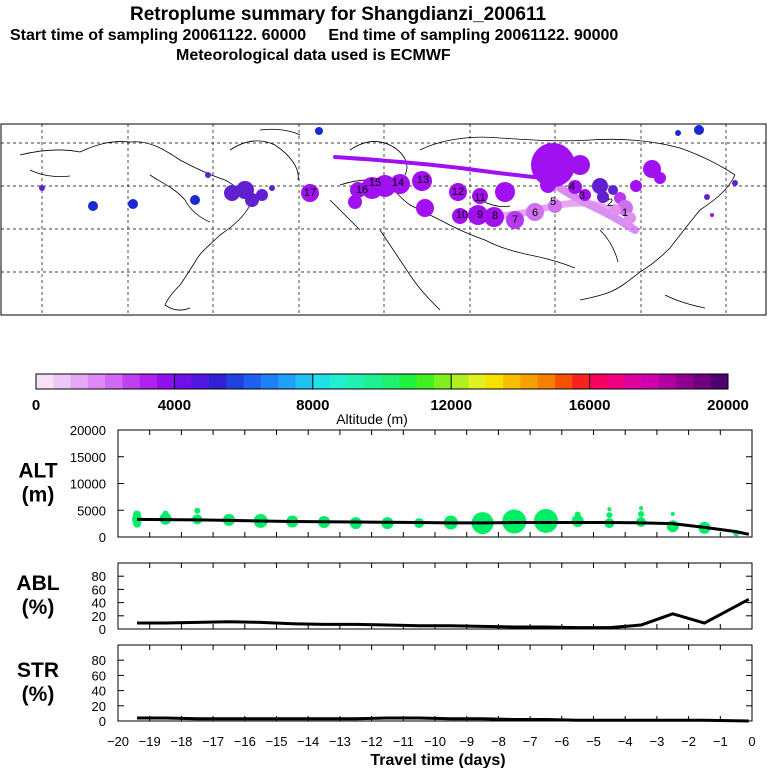 The height and width of the screenshot is (768, 768). Describe the element at coordinates (572, 187) in the screenshot. I see `plume-day-label: 4` at that location.